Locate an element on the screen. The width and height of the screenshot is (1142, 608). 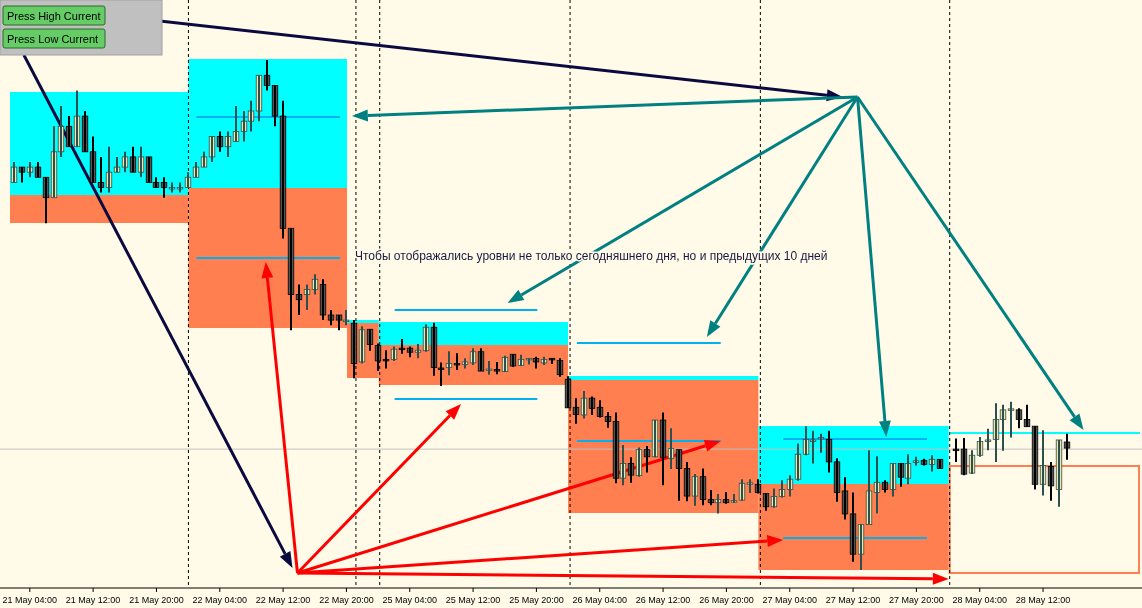
x-tick-label: 26 May 12:00 is located at coordinates (663, 600).